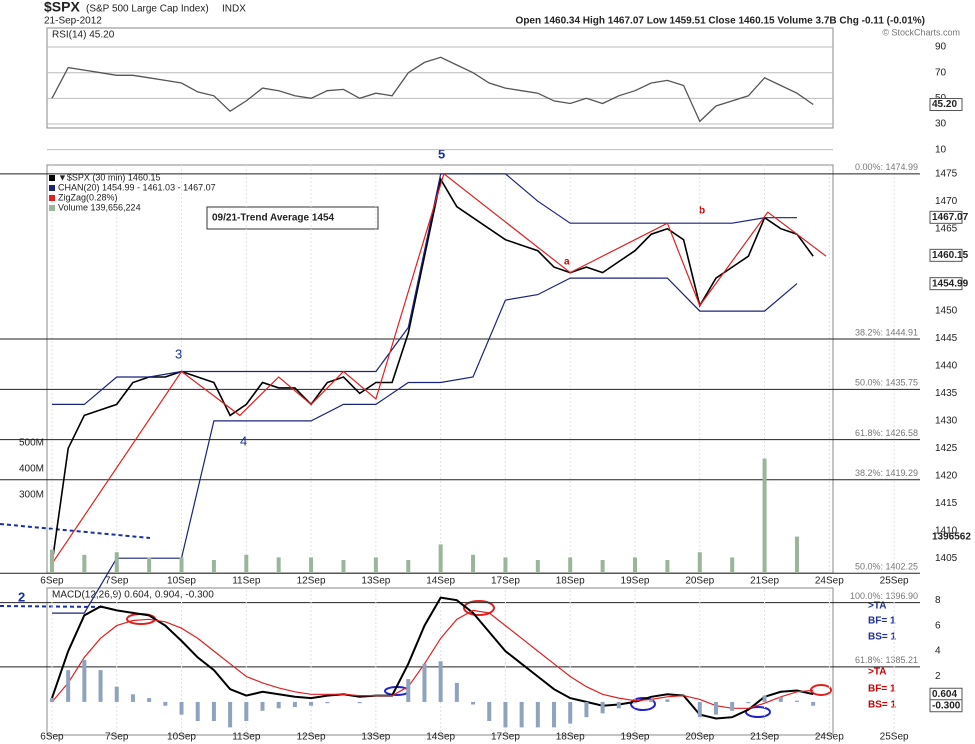 Image resolution: width=975 pixels, height=744 pixels. I want to click on y-tick-label: 1420, so click(946, 475).